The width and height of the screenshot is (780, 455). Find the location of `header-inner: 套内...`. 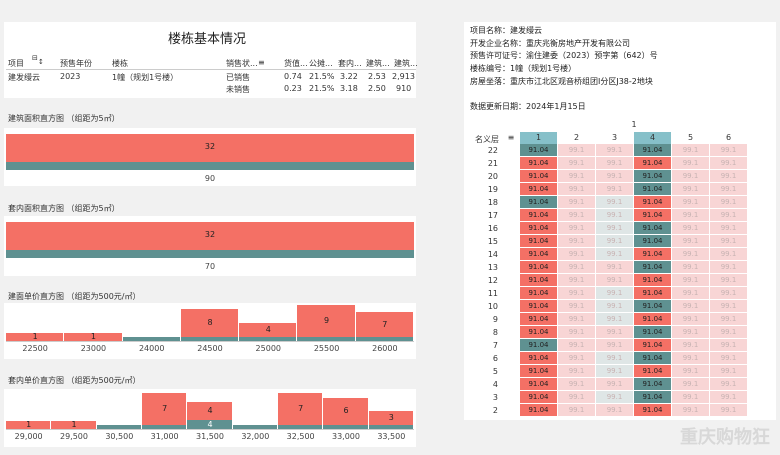

header-inner: 套内... is located at coordinates (350, 63).